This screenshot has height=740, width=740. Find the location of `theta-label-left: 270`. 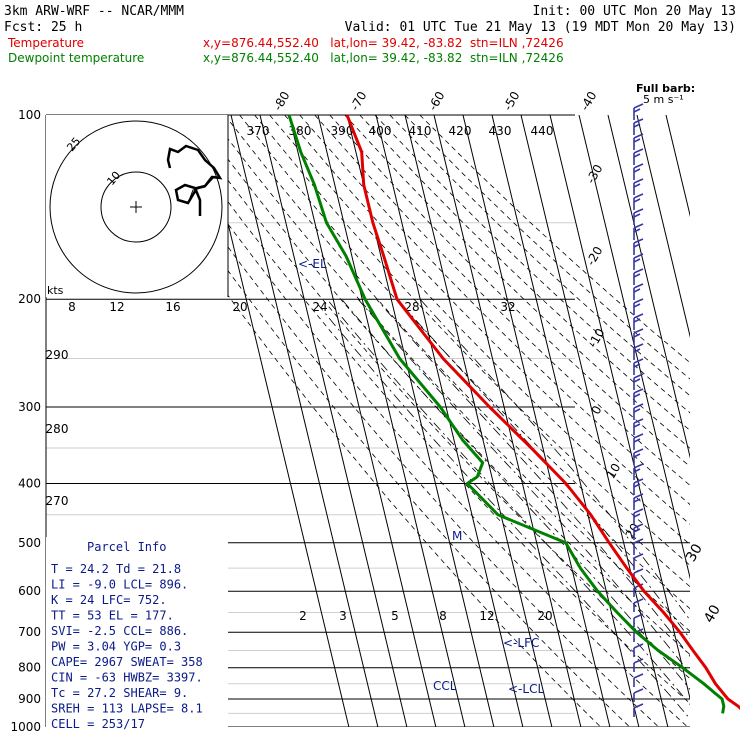

theta-label-left: 270 is located at coordinates (57, 501).